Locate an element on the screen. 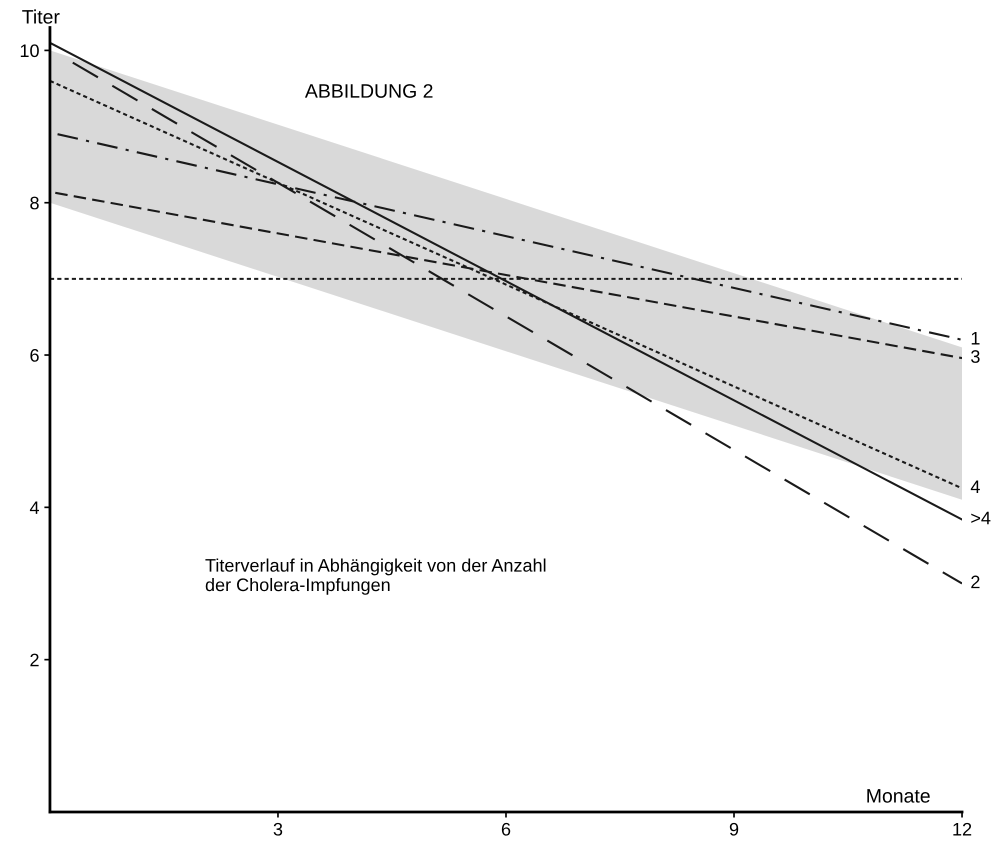 This screenshot has width=999, height=848. y-tick-label: 8 is located at coordinates (34, 203).